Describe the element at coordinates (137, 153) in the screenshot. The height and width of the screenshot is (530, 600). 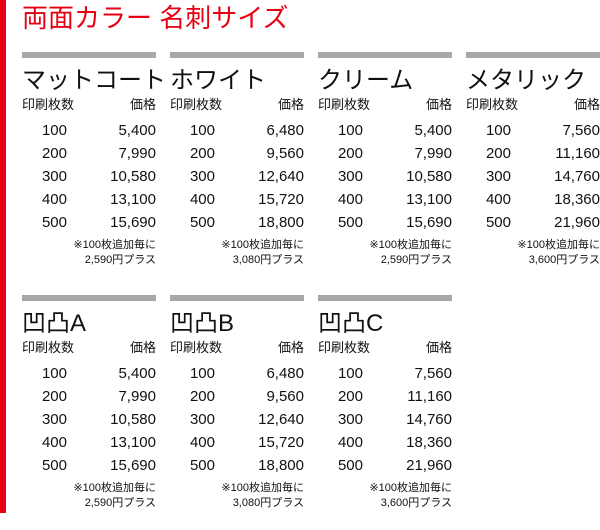
I see `price-cell: 7,990` at that location.